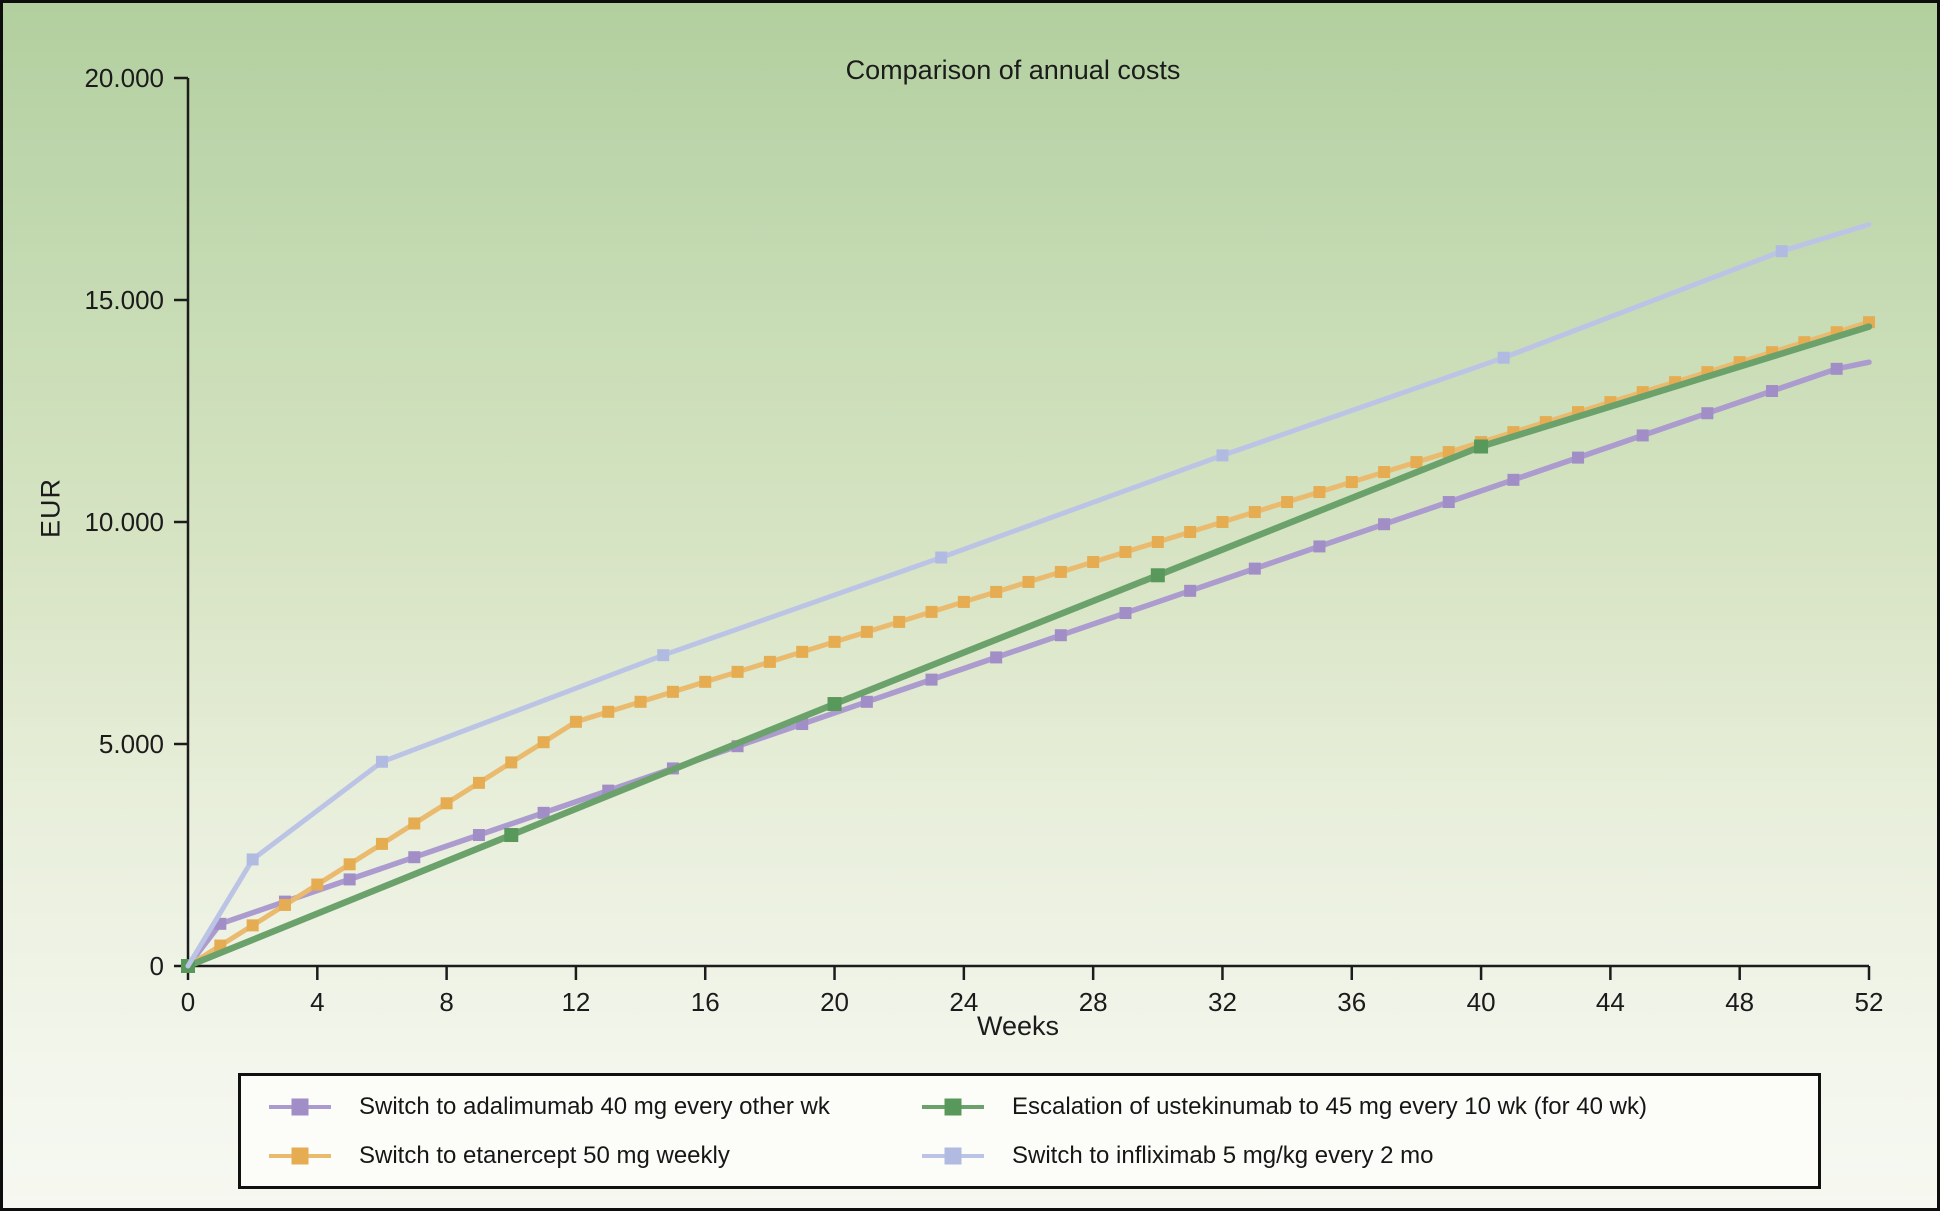 This screenshot has height=1217, width=1946. Describe the element at coordinates (834, 1002) in the screenshot. I see `svg-text: 20` at that location.